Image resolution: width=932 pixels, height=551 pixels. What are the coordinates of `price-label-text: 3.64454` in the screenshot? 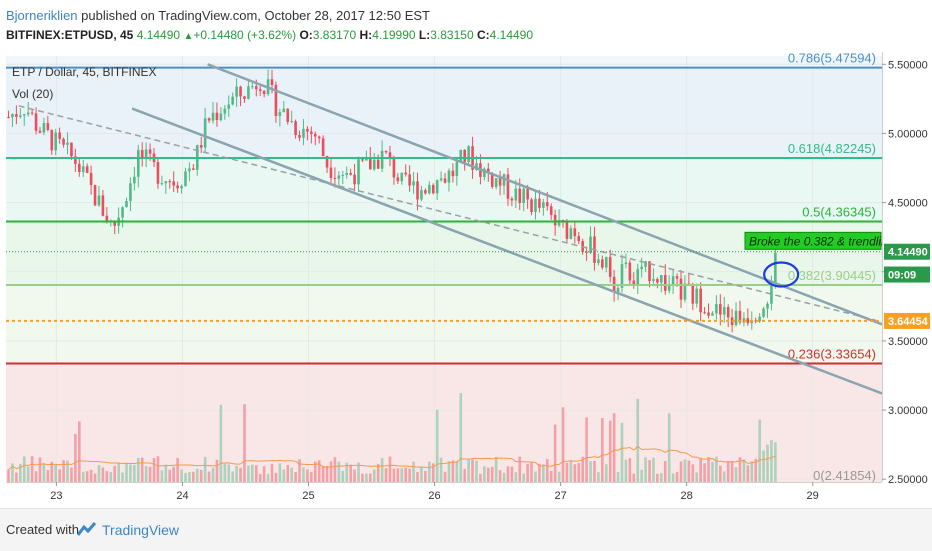 It's located at (908, 322).